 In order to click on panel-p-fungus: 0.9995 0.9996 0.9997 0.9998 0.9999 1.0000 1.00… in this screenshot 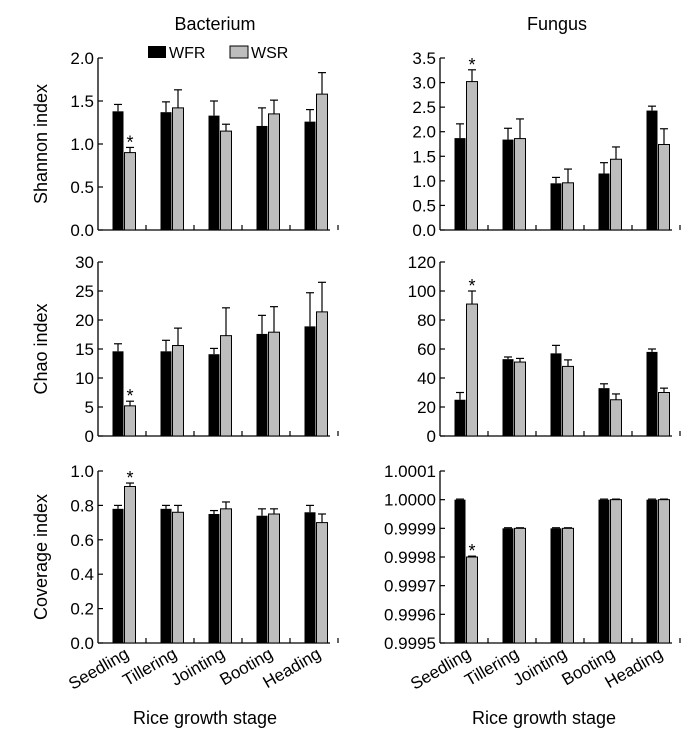, I will do `click(532, 578)`.